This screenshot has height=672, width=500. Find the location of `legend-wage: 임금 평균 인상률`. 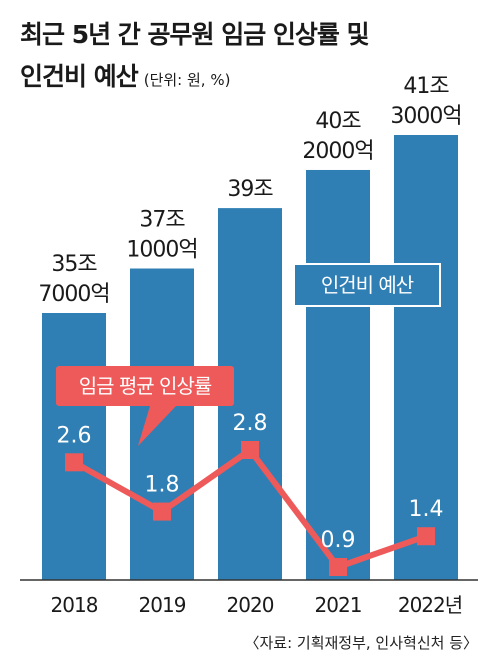

legend-wage: 임금 평균 인상률 is located at coordinates (145, 406).